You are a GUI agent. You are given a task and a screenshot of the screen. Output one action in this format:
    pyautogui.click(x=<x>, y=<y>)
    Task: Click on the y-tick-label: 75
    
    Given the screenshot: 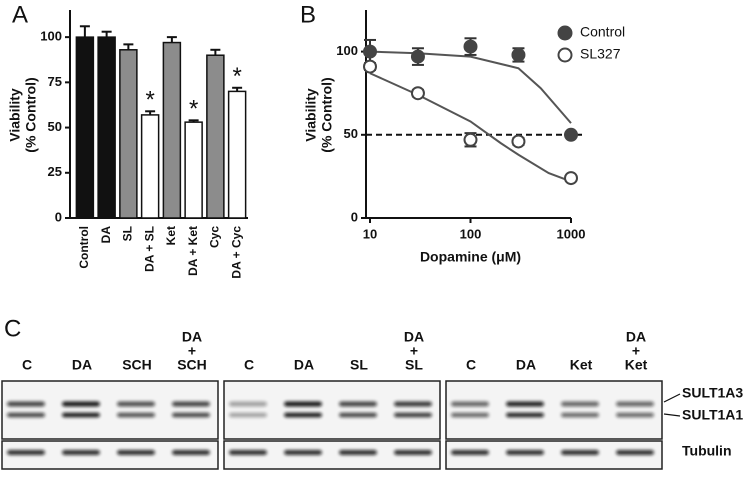 What is the action you would take?
    pyautogui.click(x=55, y=81)
    